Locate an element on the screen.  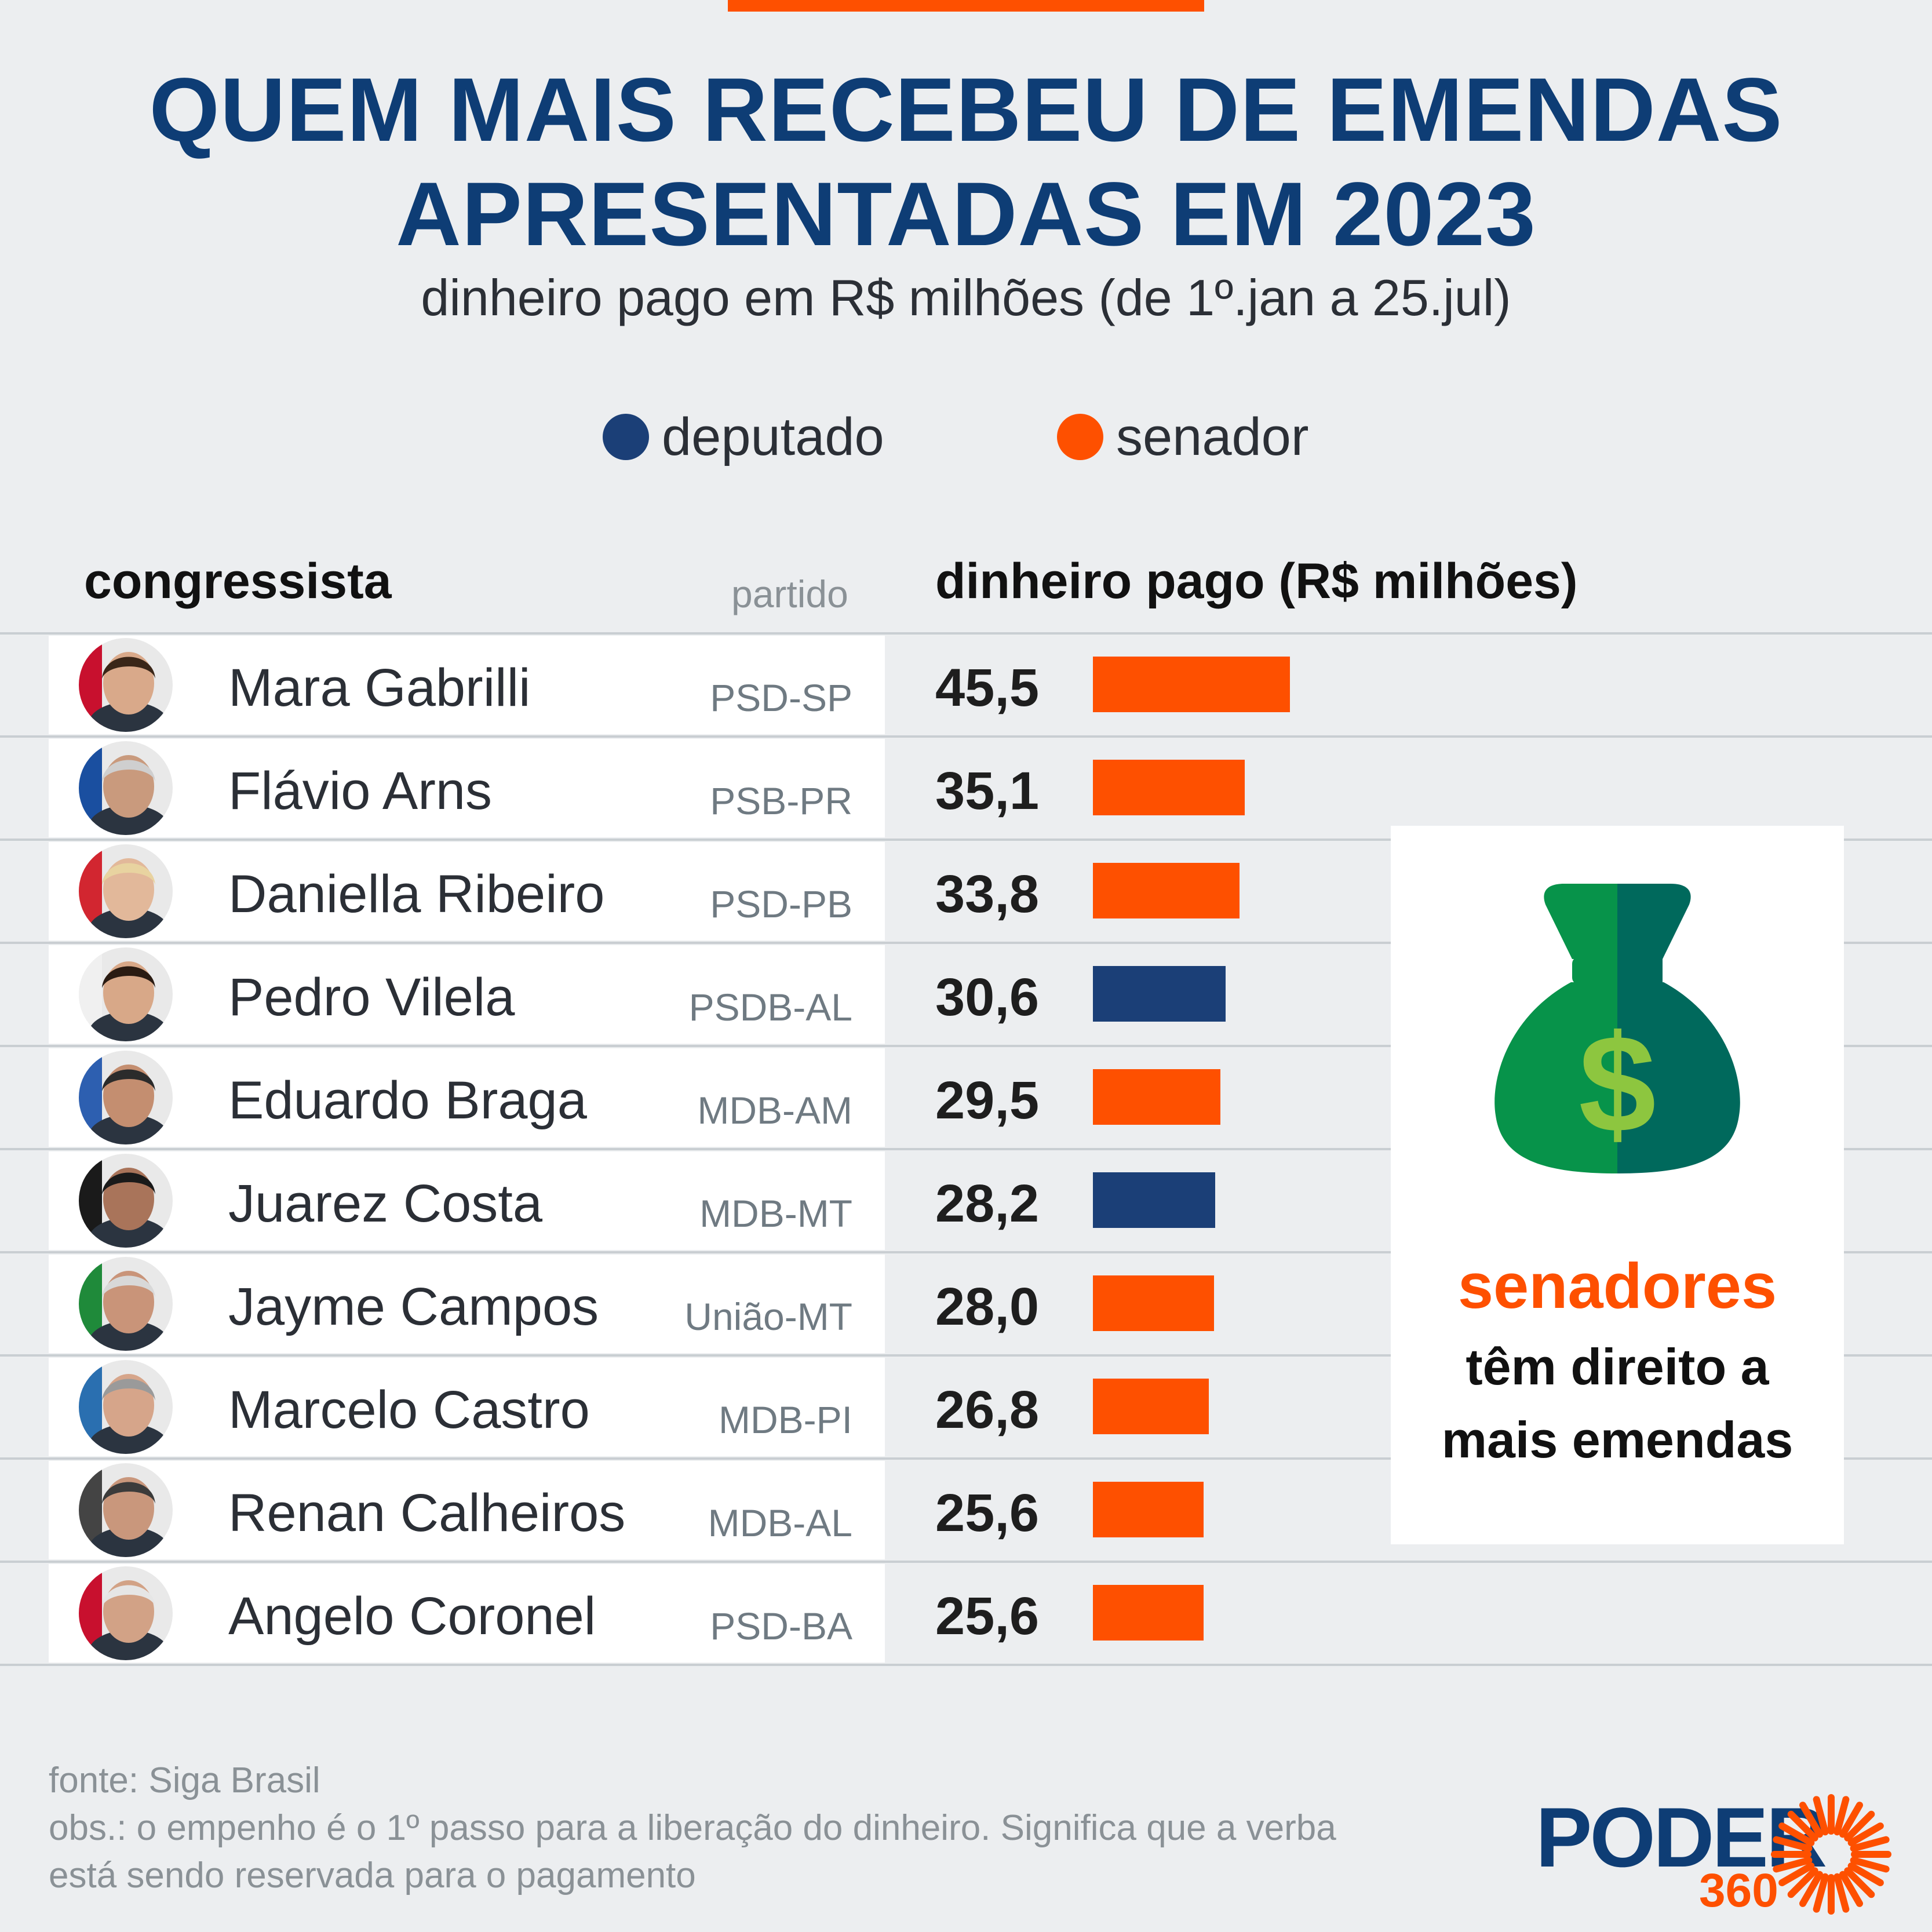
table-row: Marcelo Castro MDB-PI is located at coordinates (467, 1407).